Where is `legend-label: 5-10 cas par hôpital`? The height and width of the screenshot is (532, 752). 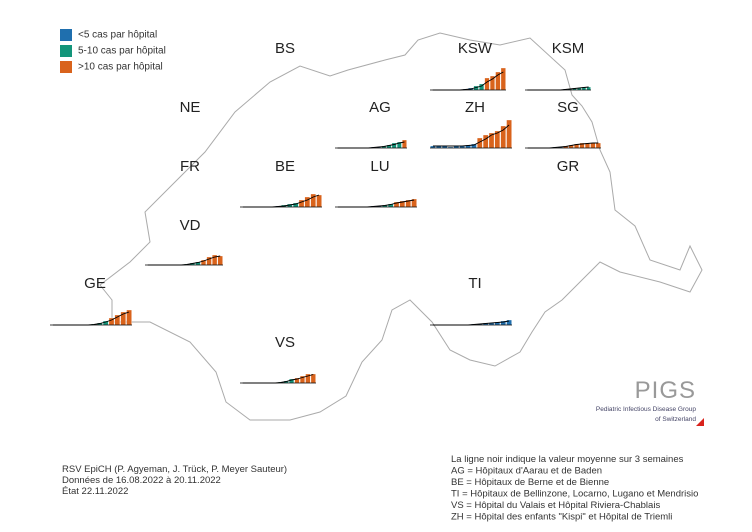
legend-label: 5-10 cas par hôpital is located at coordinates (122, 51).